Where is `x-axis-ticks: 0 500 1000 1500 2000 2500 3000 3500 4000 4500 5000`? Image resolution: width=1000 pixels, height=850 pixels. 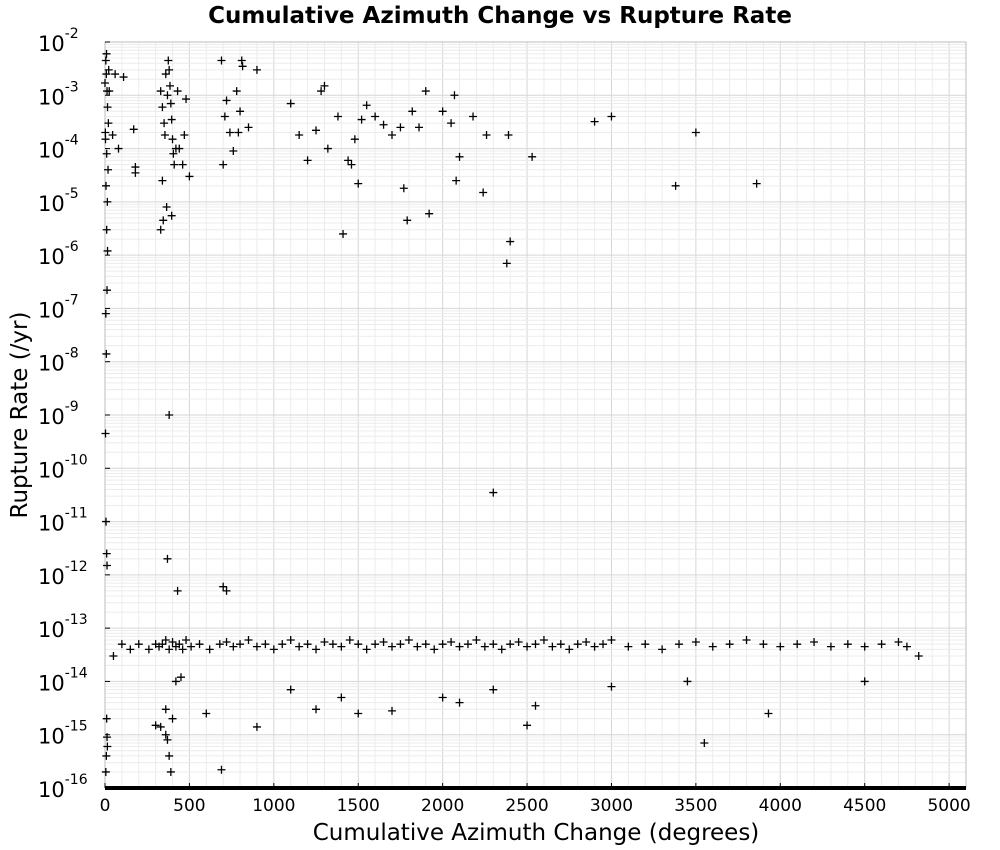 x-axis-ticks: 0 500 1000 1500 2000 2500 3000 3500 4000 4500 5000 is located at coordinates (535, 799).